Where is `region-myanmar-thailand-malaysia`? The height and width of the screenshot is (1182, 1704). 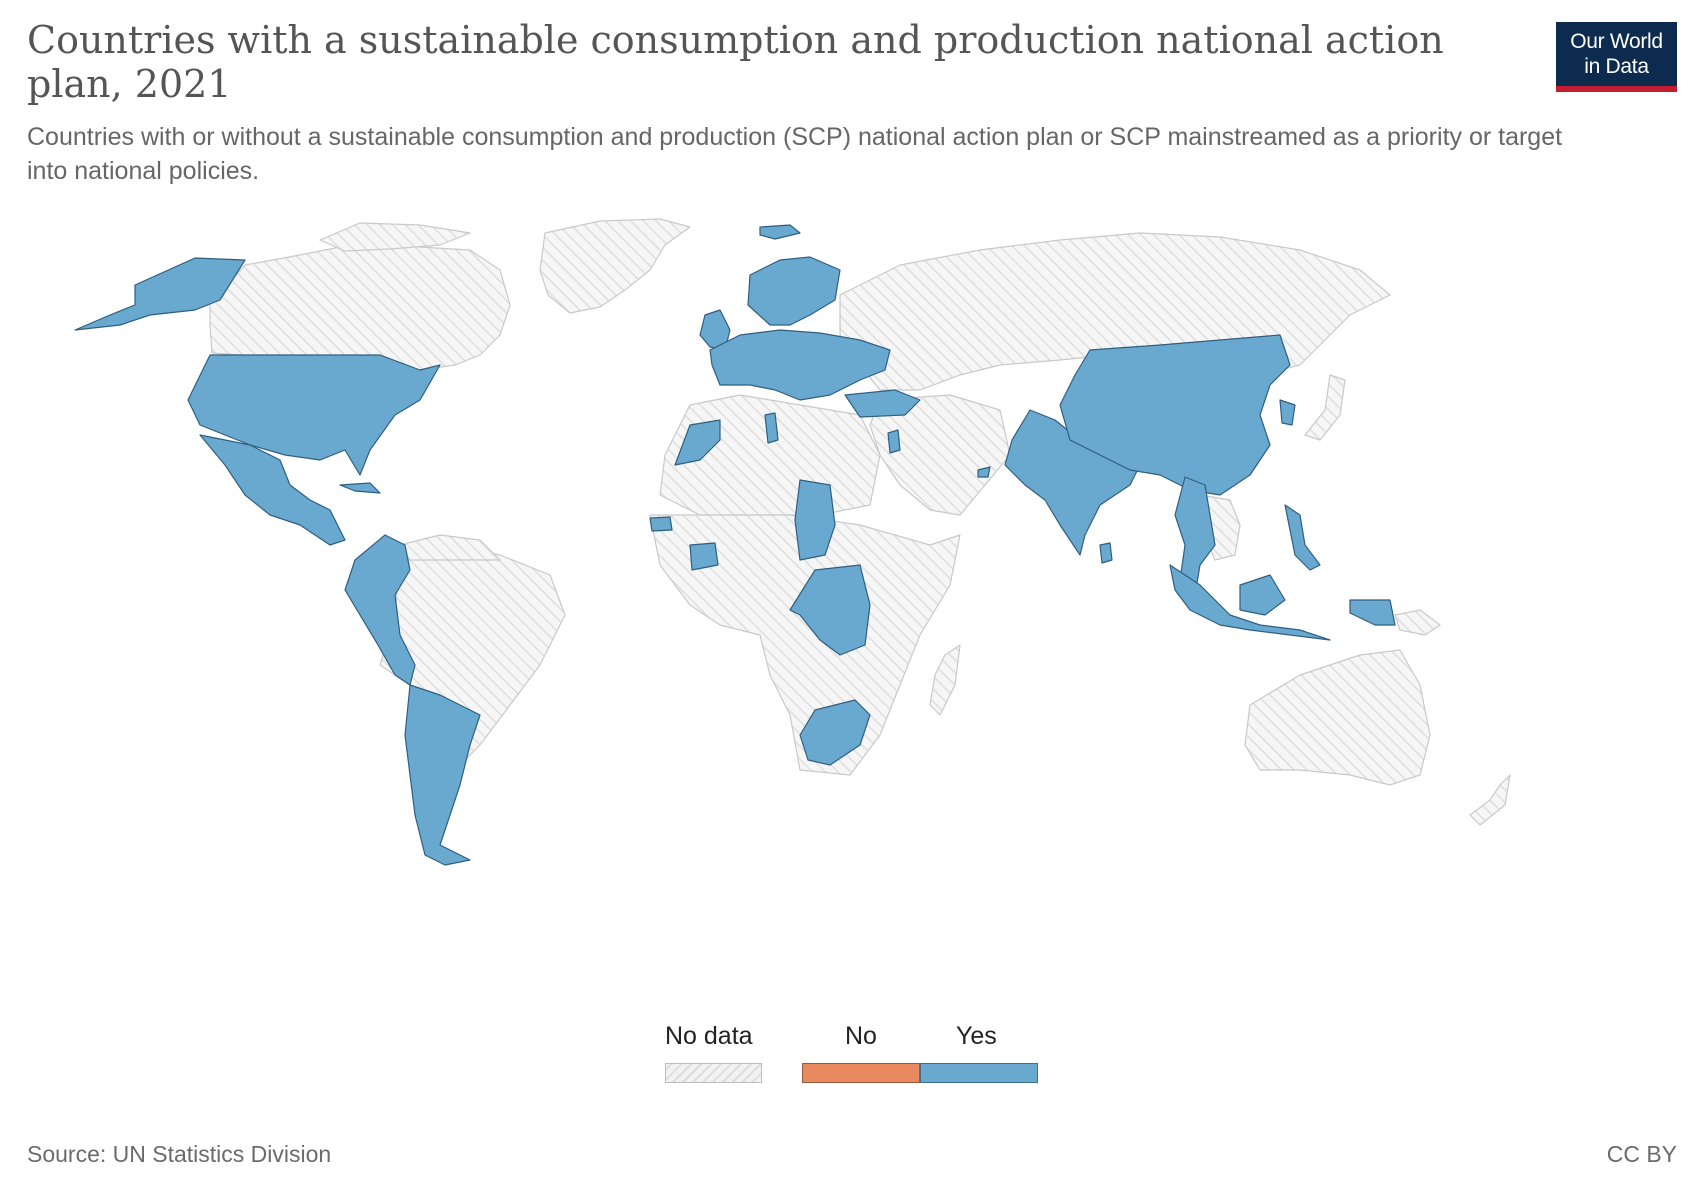
region-myanmar-thailand-malaysia is located at coordinates (1195, 536).